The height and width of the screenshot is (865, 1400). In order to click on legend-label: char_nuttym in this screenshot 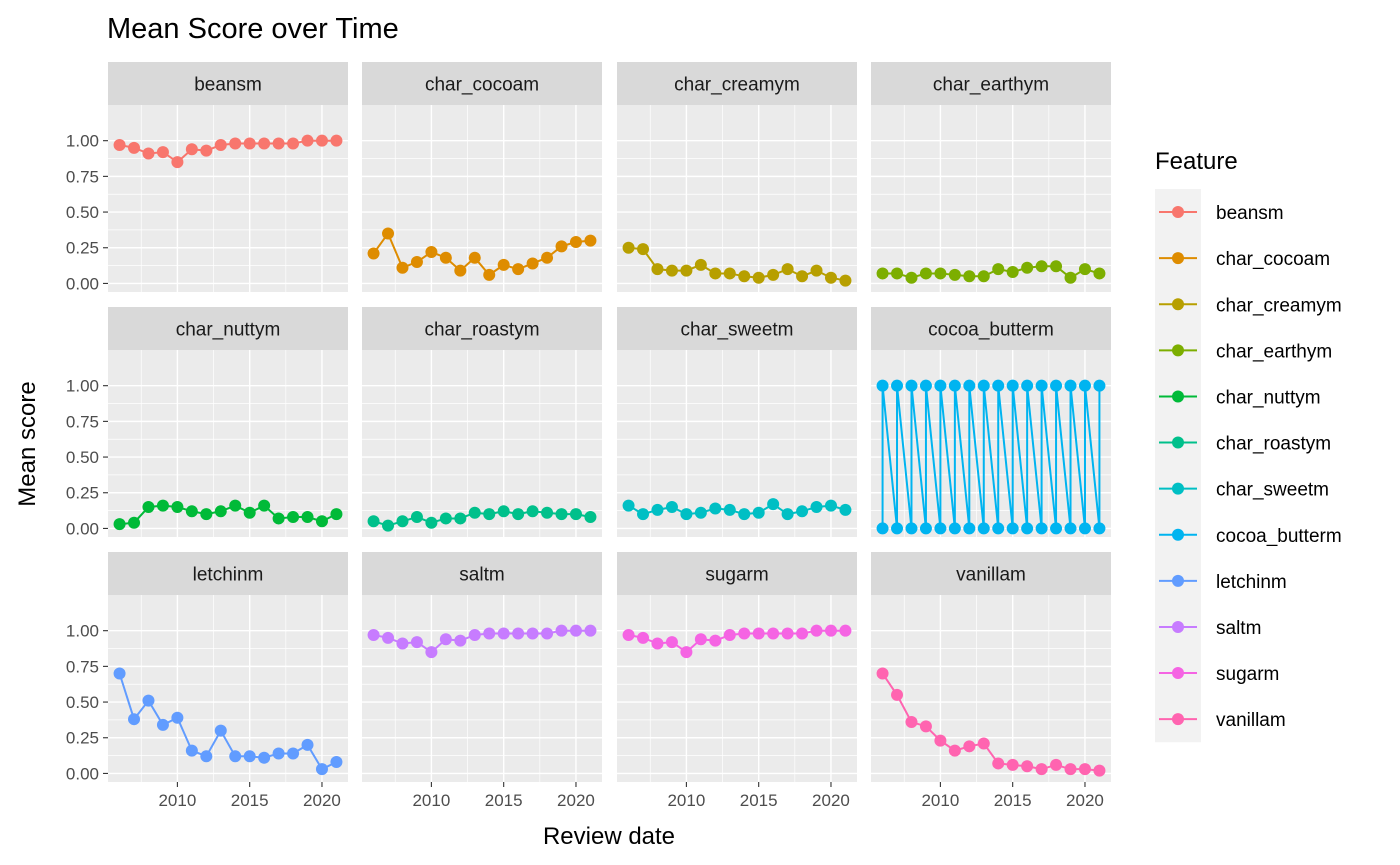, I will do `click(1268, 397)`.